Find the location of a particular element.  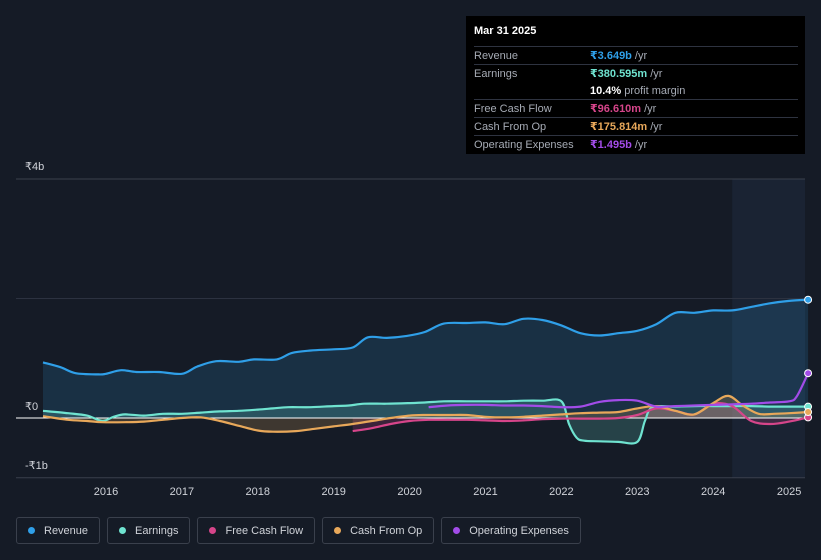

y-tick-top: ₹4b is located at coordinates (35, 167).